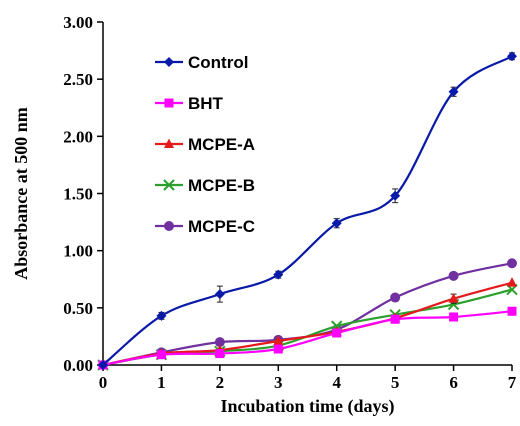 Image resolution: width=520 pixels, height=426 pixels. What do you see at coordinates (221, 226) in the screenshot?
I see `legend-label: MCPE-C` at bounding box center [221, 226].